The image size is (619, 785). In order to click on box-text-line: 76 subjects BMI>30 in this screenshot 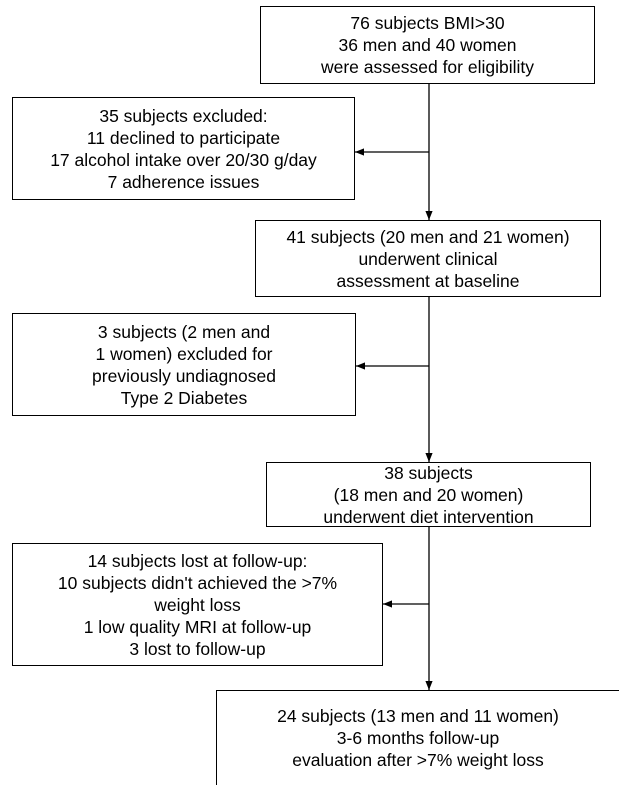, I will do `click(427, 23)`.